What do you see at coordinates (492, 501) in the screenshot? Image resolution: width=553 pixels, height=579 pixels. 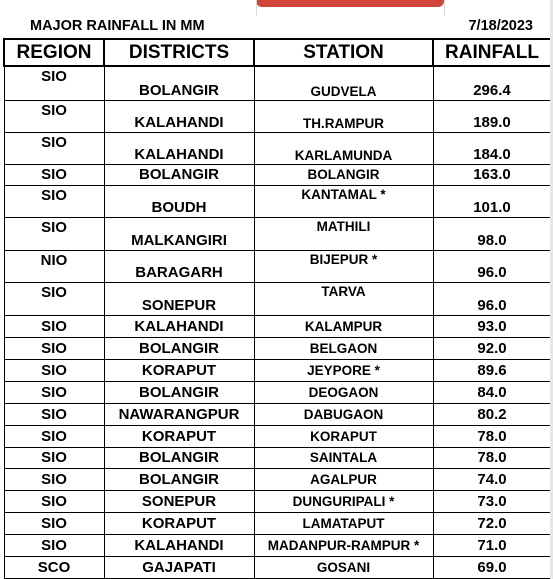 I see `rainfall-cell: 73.0` at bounding box center [492, 501].